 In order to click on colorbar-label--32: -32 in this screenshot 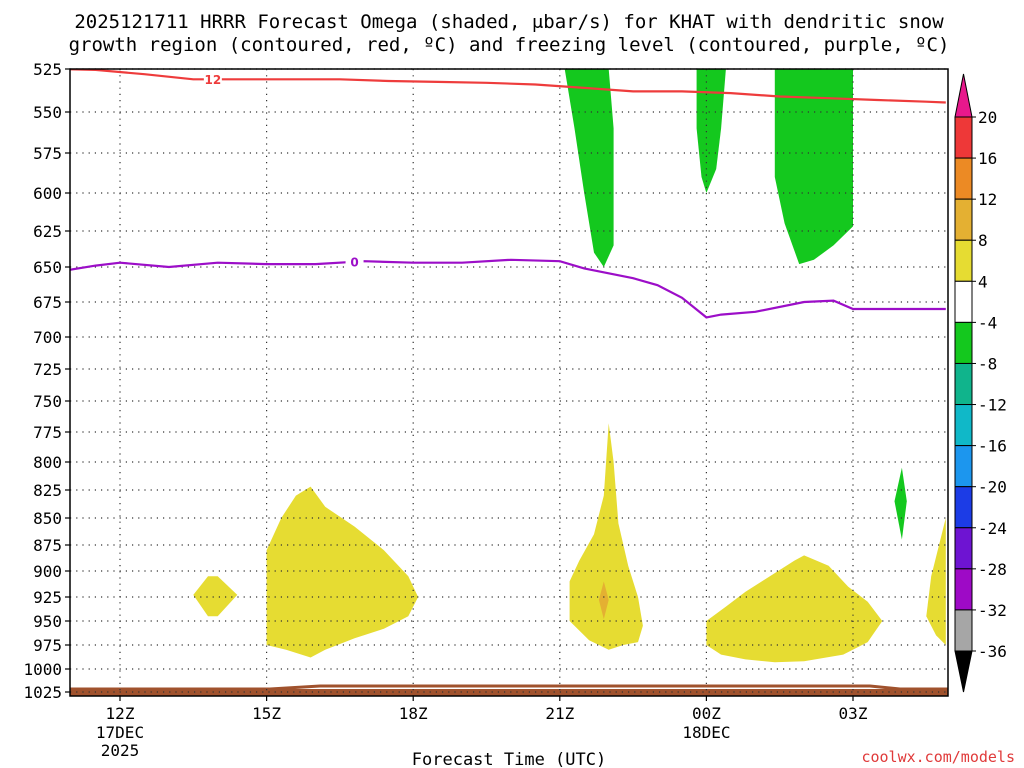, I will do `click(992, 610)`.